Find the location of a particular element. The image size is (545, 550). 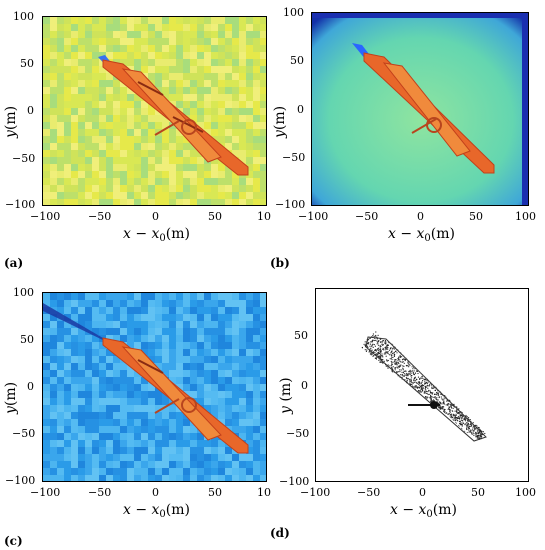

x-label-main: x − x is located at coordinates (141, 234).